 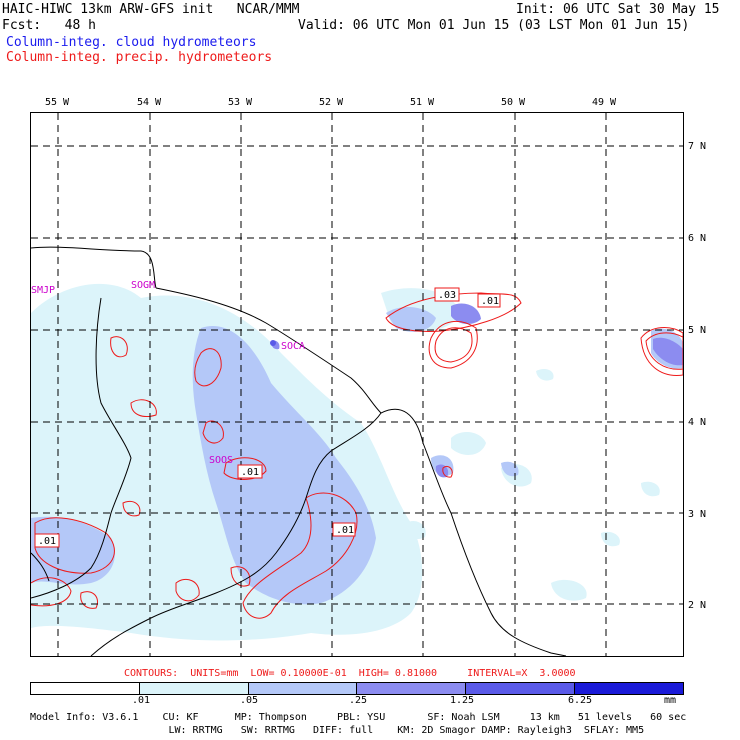 What do you see at coordinates (331, 102) in the screenshot?
I see `lon-label-52w: 52 W` at bounding box center [331, 102].